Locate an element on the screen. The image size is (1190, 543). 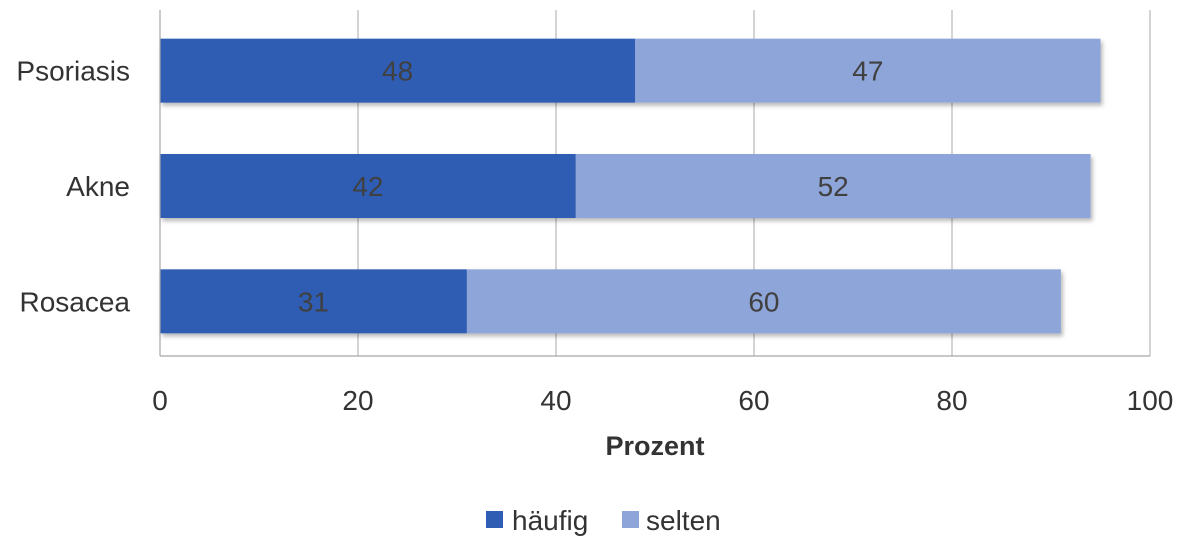
legend: häufig selten is located at coordinates (603, 520).